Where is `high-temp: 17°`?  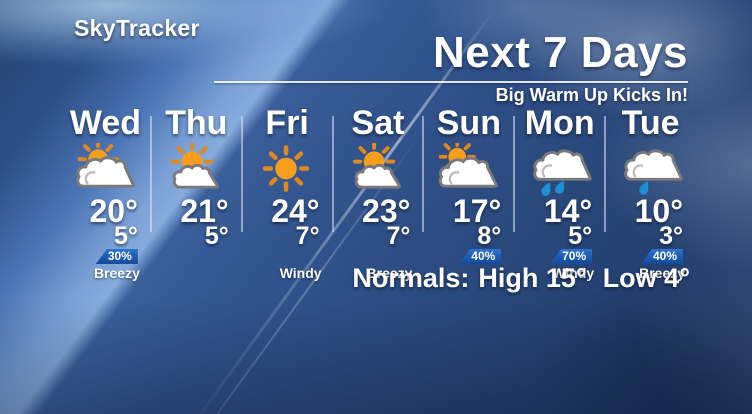
high-temp: 17° is located at coordinates (477, 211).